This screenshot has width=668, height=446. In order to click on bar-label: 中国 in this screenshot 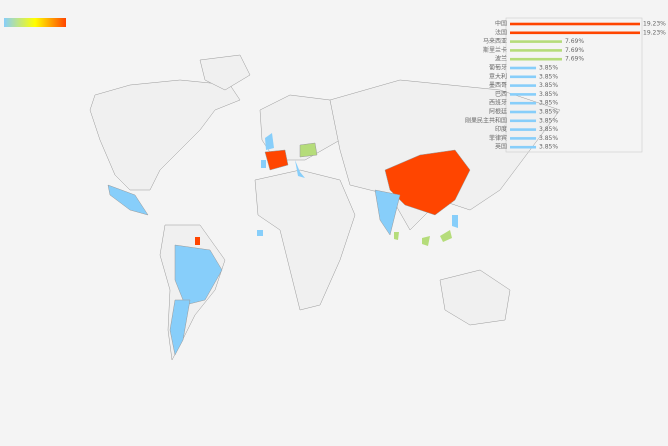, I will do `click(501, 24)`.